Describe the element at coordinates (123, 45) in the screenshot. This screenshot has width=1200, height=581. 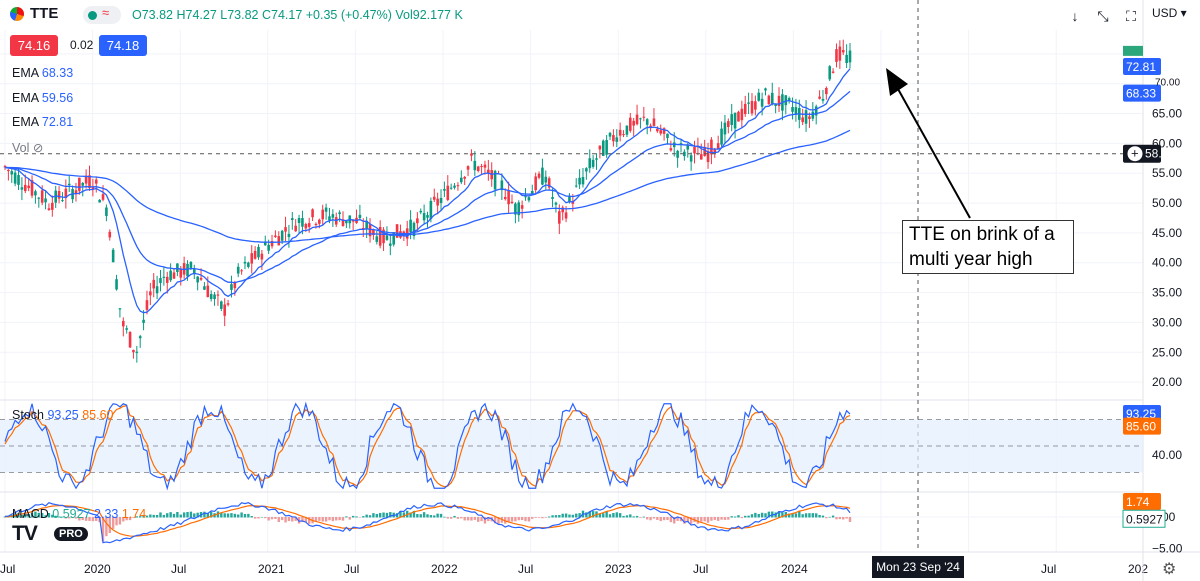
I see `ask-price-box: 74.18` at that location.